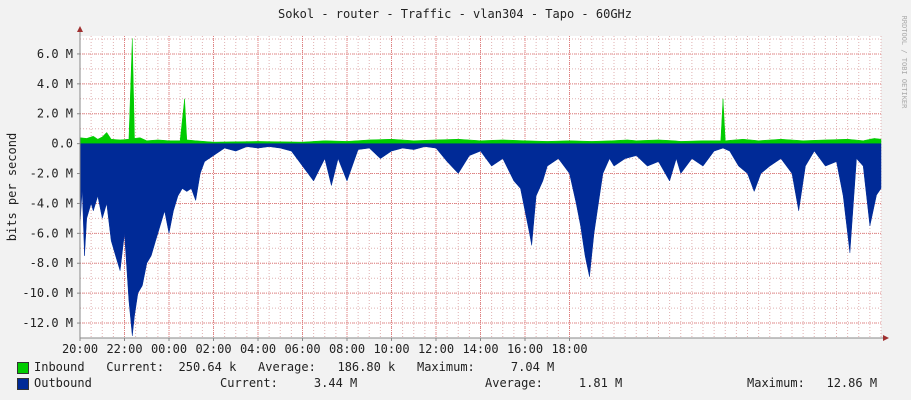  Describe the element at coordinates (258, 349) in the screenshot. I see `x-tick-label: 04:00` at that location.